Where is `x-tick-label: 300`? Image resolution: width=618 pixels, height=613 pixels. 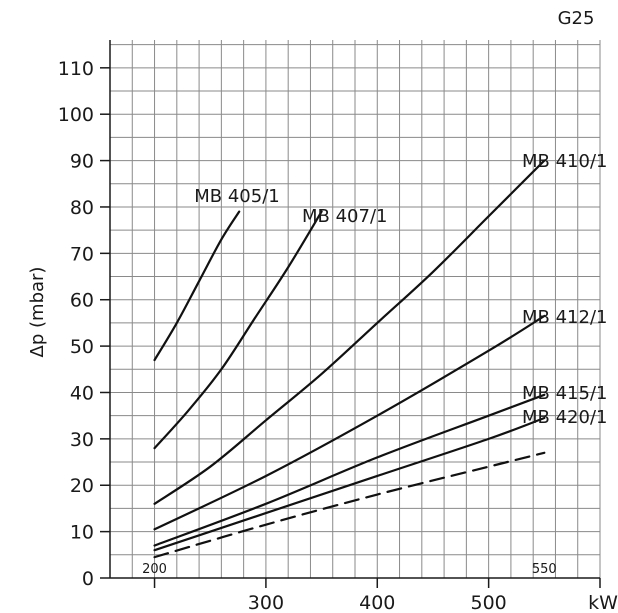
x-tick-label: 300 is located at coordinates (266, 602).